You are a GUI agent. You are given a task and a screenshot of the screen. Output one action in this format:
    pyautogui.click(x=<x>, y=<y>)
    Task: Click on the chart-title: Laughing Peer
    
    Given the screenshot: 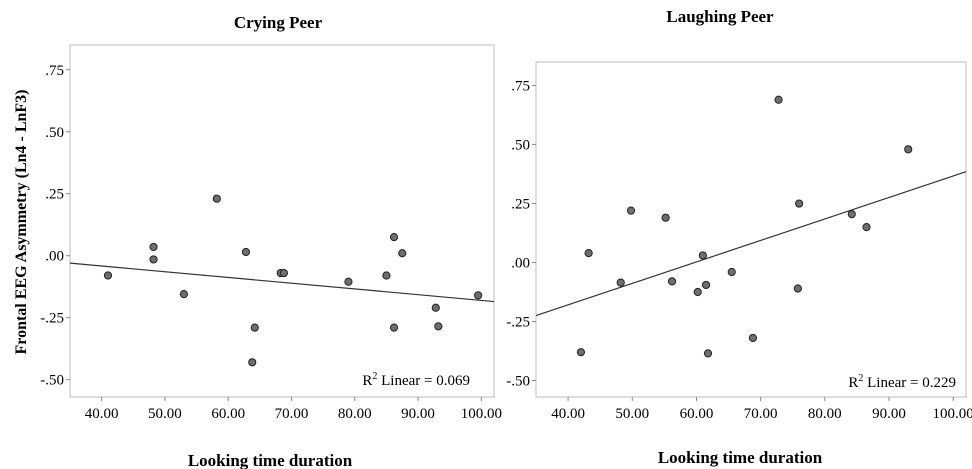 What is the action you would take?
    pyautogui.click(x=720, y=16)
    